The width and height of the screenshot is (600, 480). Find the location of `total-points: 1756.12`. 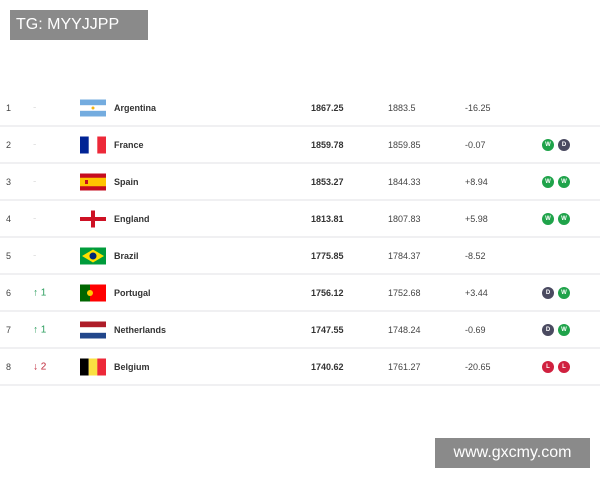

total-points: 1756.12 is located at coordinates (327, 292).